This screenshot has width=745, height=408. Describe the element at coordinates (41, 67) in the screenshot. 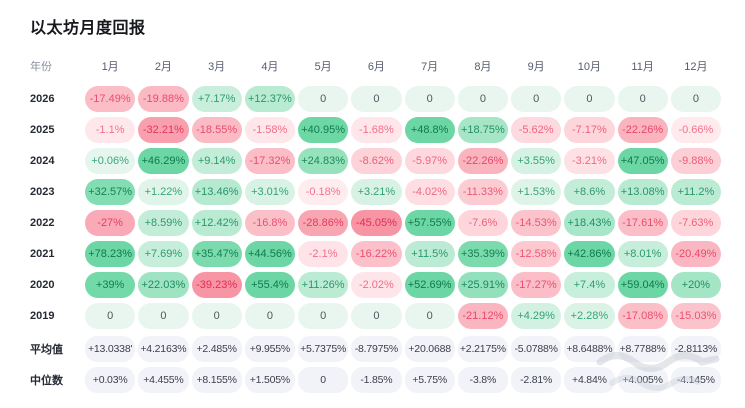

I see `column-header-year: 年份` at that location.